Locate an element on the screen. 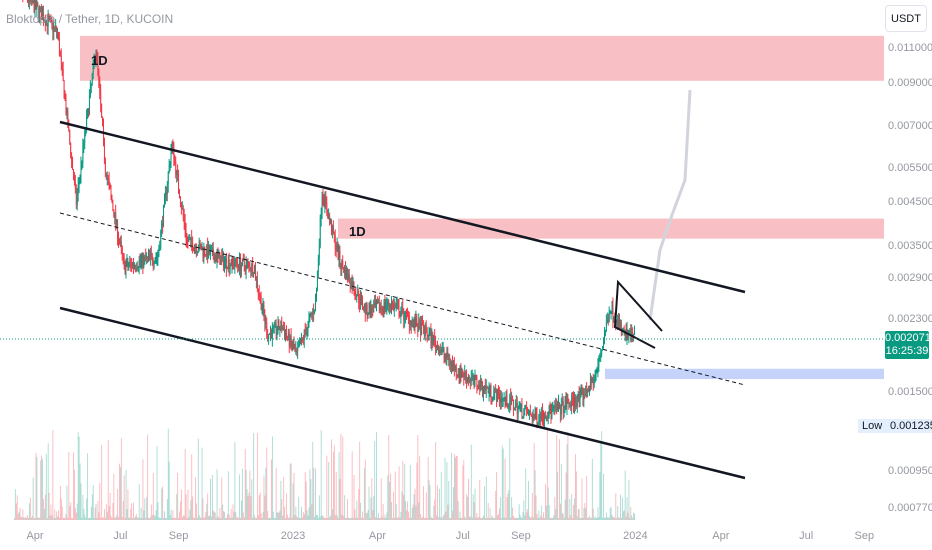 This screenshot has height=550, width=932. currency-button: USDT is located at coordinates (906, 18).